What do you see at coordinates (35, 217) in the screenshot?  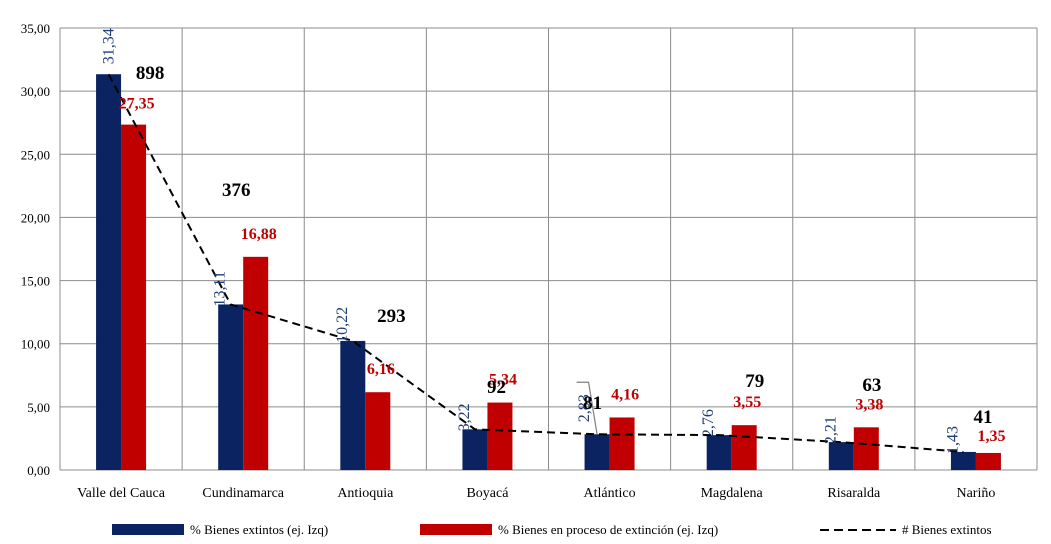 I see `y-tick-label: 20,00` at bounding box center [35, 217].